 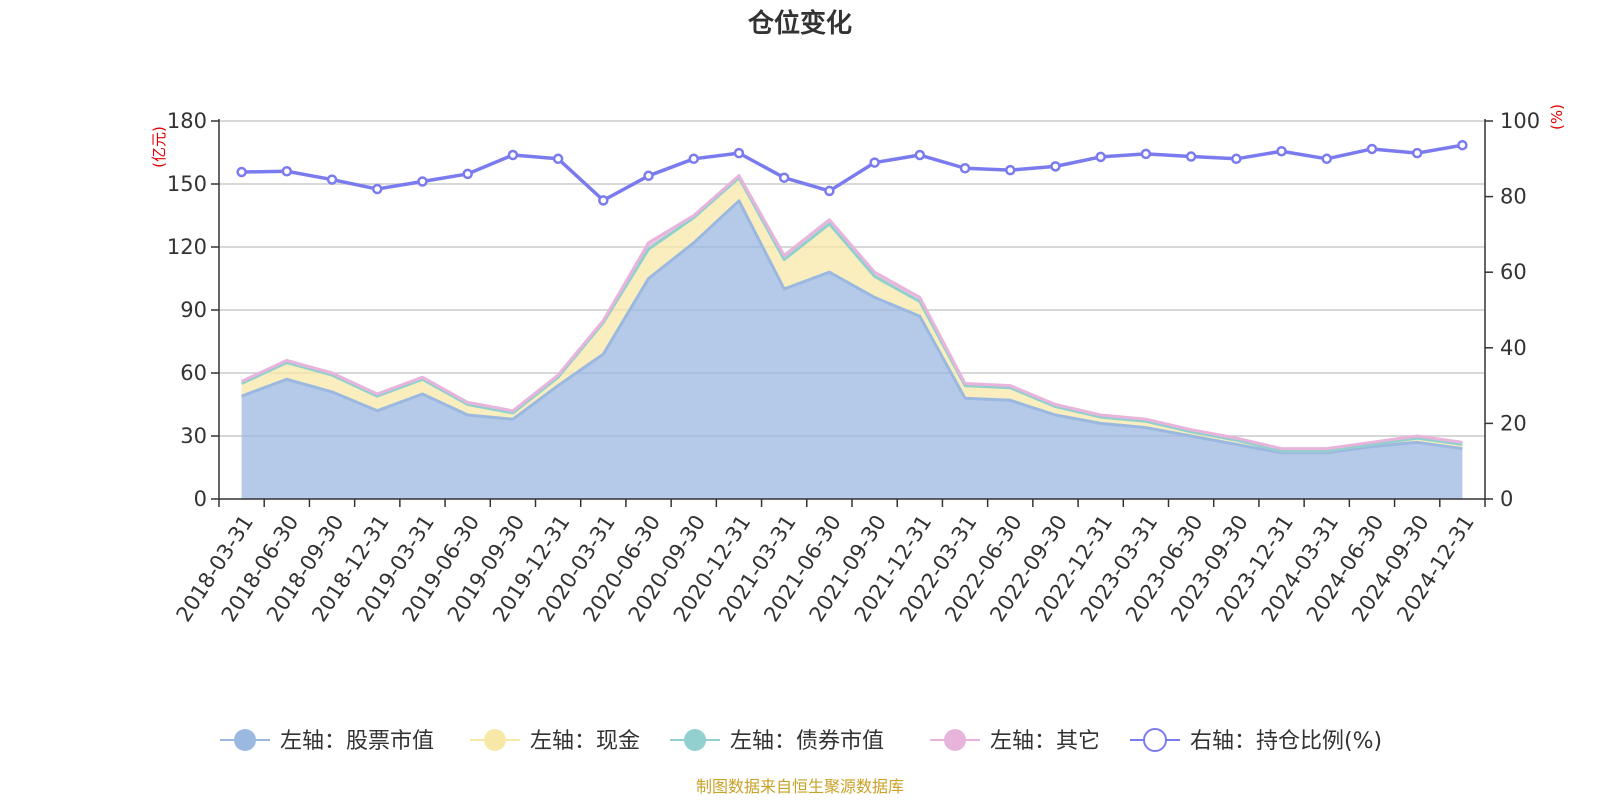 What do you see at coordinates (187, 247) in the screenshot?
I see `left-axis-tick-label: 120` at bounding box center [187, 247].